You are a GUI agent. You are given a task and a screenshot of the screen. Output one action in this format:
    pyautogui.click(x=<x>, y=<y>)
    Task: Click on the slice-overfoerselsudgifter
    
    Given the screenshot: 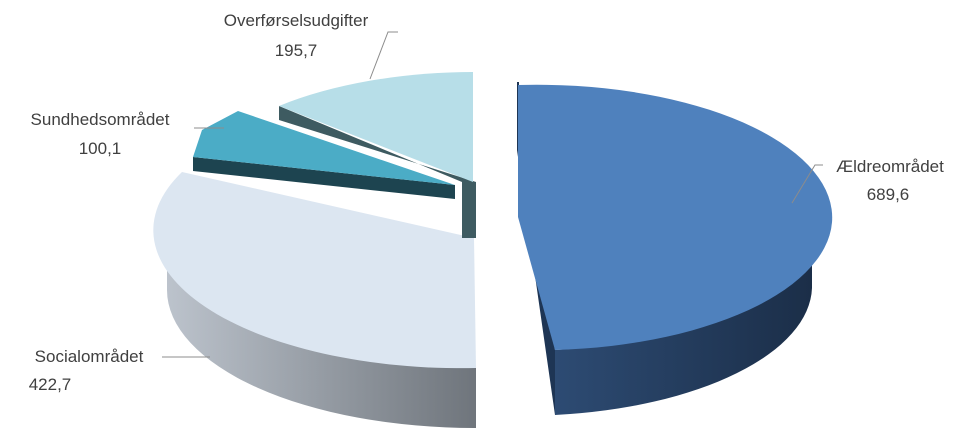 What is the action you would take?
    pyautogui.click(x=377, y=155)
    